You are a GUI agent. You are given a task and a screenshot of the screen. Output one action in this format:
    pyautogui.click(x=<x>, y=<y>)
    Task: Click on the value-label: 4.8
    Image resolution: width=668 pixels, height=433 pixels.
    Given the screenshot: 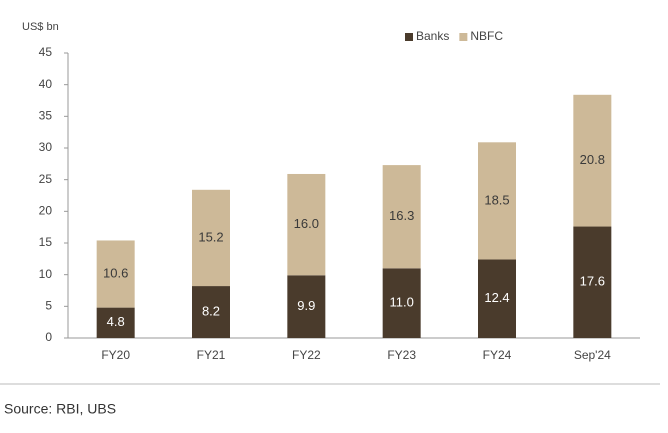 What is the action you would take?
    pyautogui.click(x=116, y=321)
    